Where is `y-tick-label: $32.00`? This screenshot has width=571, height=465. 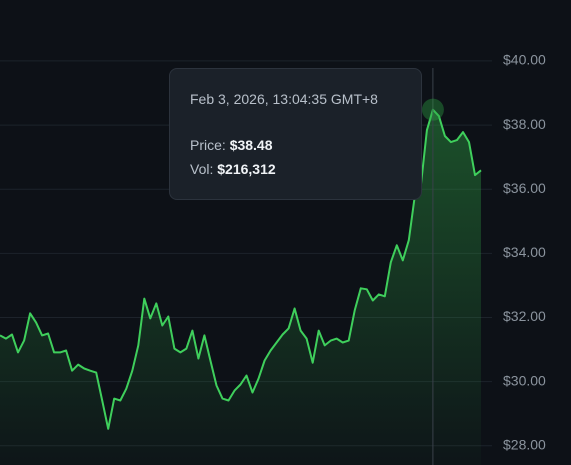 y-tick-label: $32.00 is located at coordinates (524, 316).